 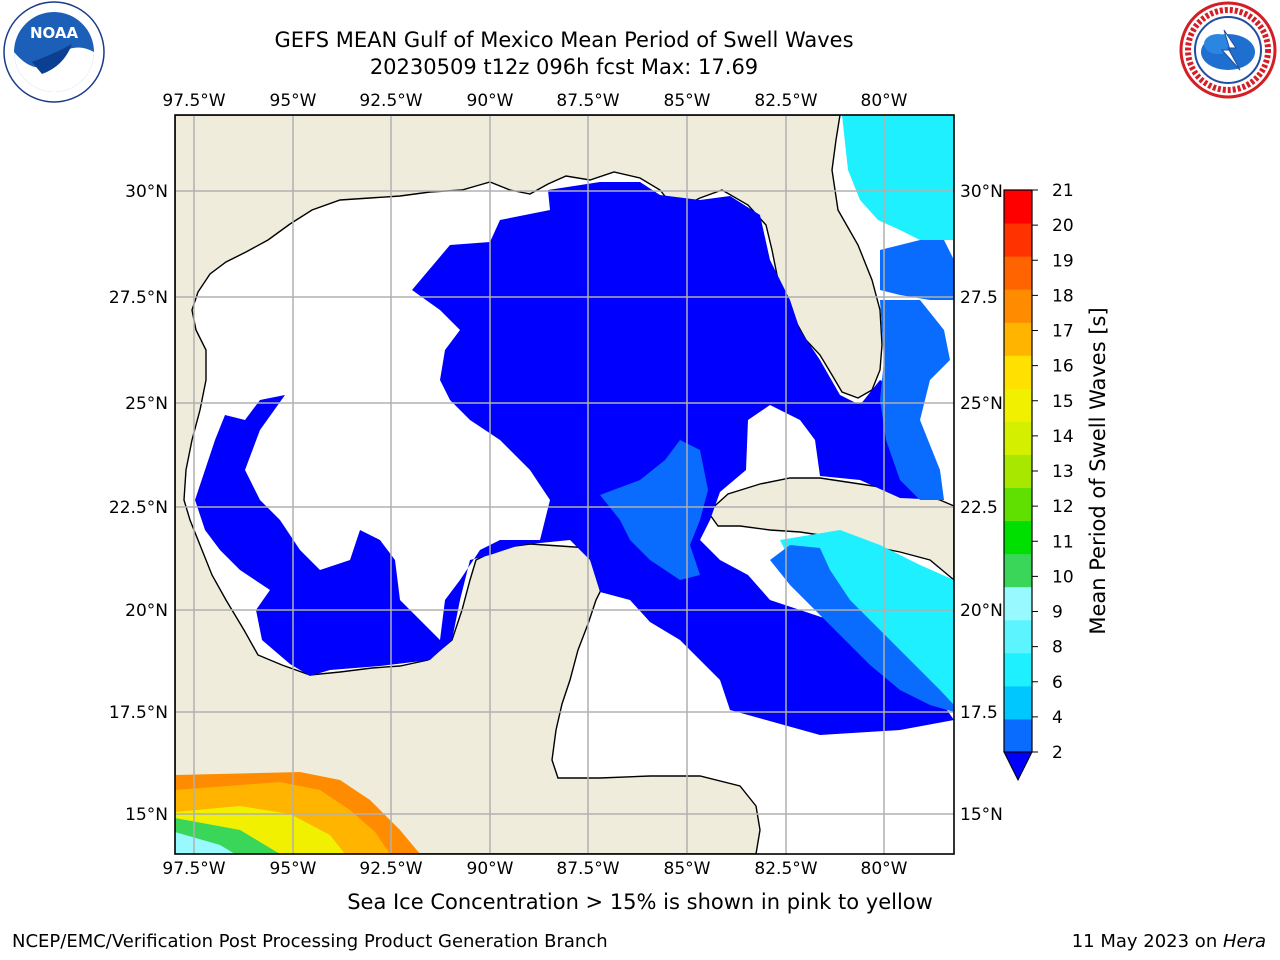 What do you see at coordinates (587, 869) in the screenshot?
I see `lon-label-bottom: 87.5°W` at bounding box center [587, 869].